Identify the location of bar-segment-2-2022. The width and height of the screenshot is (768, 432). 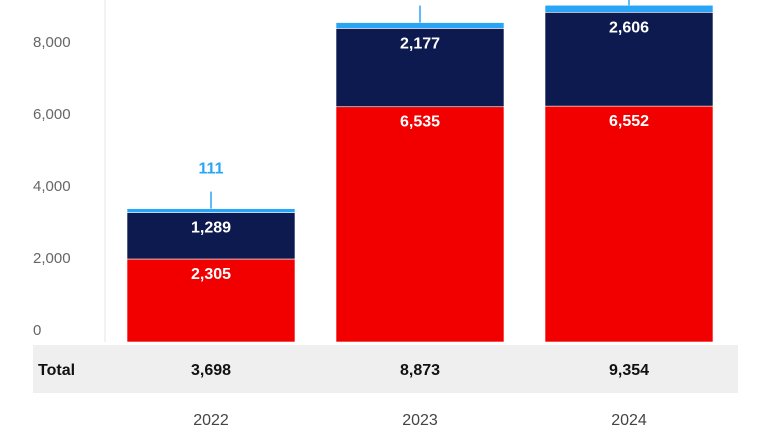
(211, 236).